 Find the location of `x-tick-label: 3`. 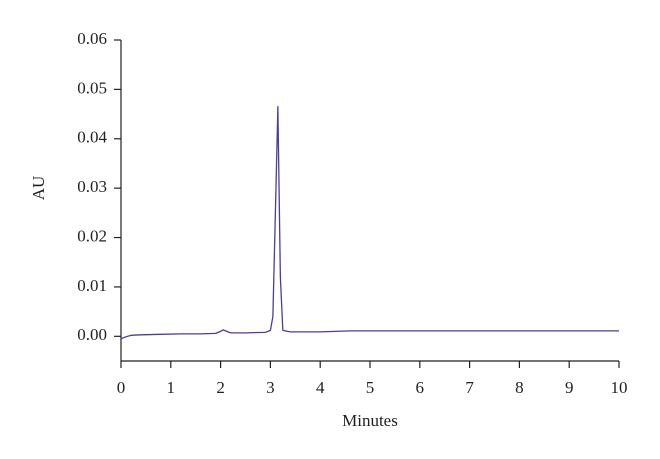

x-tick-label: 3 is located at coordinates (270, 387).